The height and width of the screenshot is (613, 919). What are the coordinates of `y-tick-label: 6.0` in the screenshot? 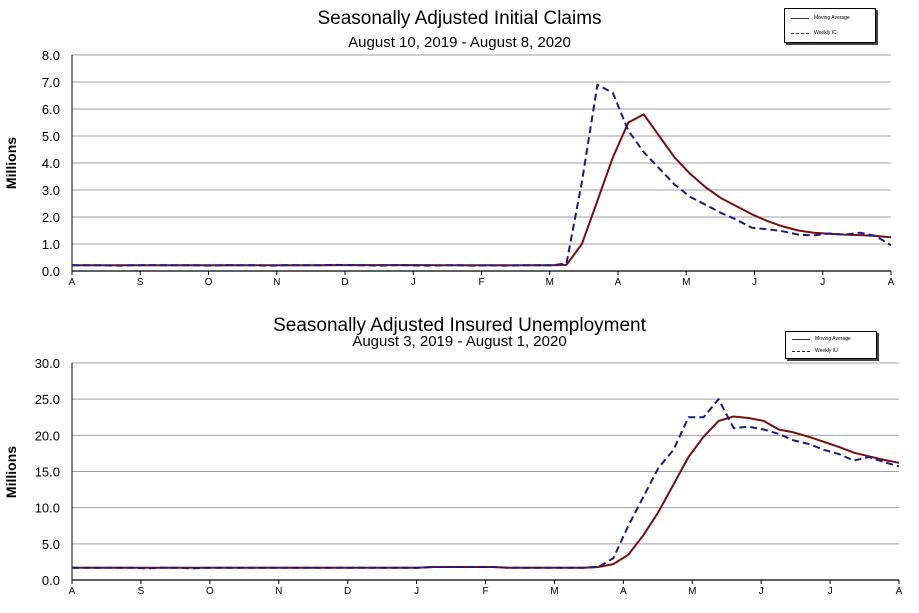 It's located at (51, 109).